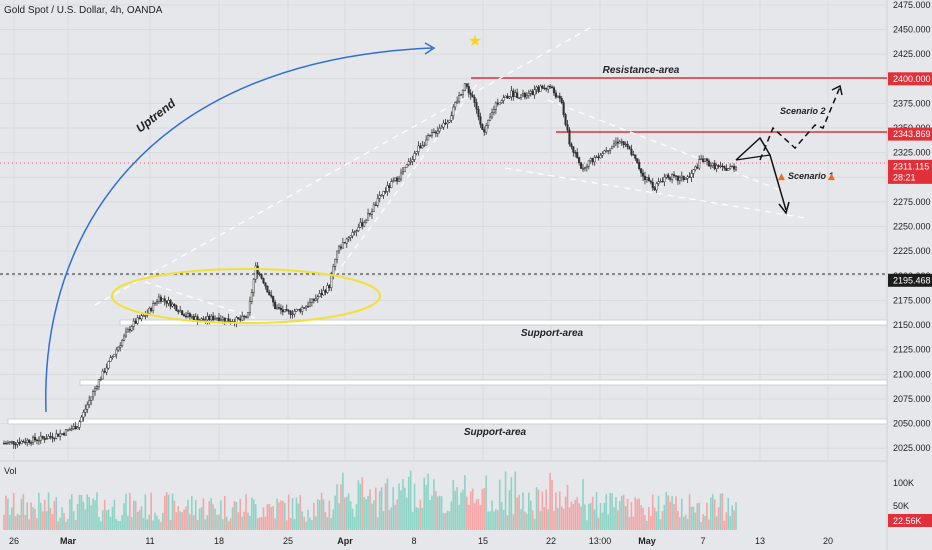 Image resolution: width=932 pixels, height=550 pixels. What do you see at coordinates (903, 483) in the screenshot?
I see `volume-tick-label: 100K` at bounding box center [903, 483].